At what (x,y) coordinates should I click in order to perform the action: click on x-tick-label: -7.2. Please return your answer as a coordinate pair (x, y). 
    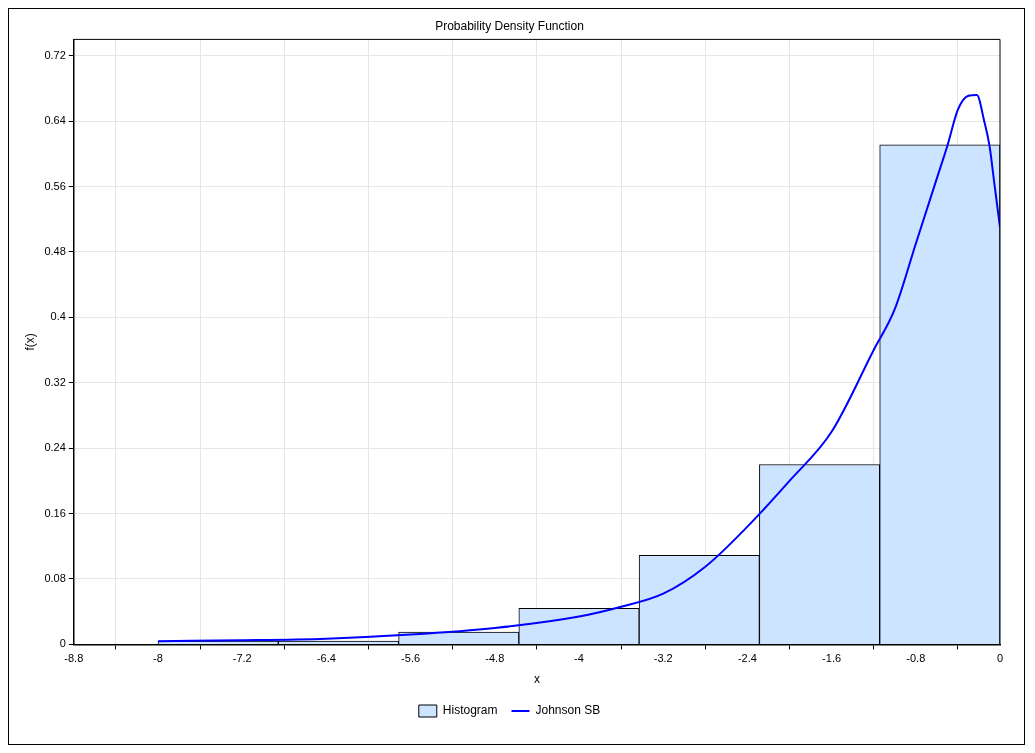
    Looking at the image, I should click on (242, 658).